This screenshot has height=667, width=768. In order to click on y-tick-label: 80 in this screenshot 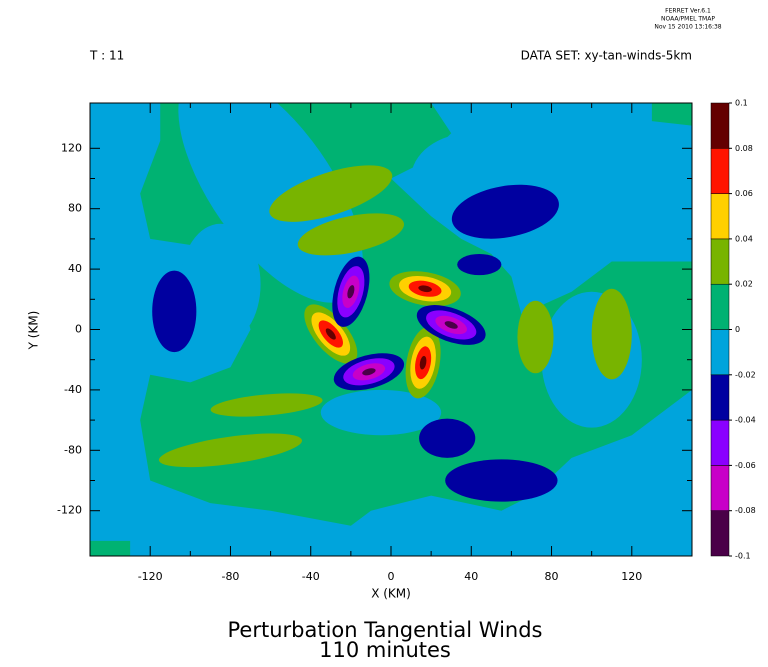, I will do `click(75, 208)`.